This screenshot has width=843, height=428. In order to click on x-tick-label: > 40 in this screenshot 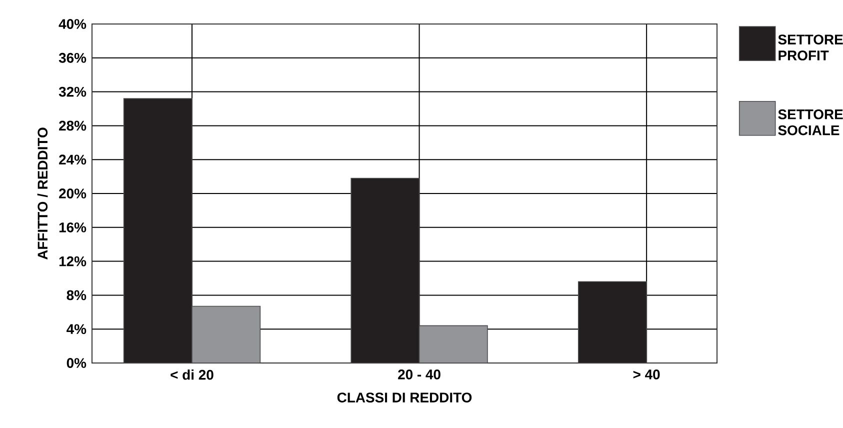, I will do `click(646, 375)`.